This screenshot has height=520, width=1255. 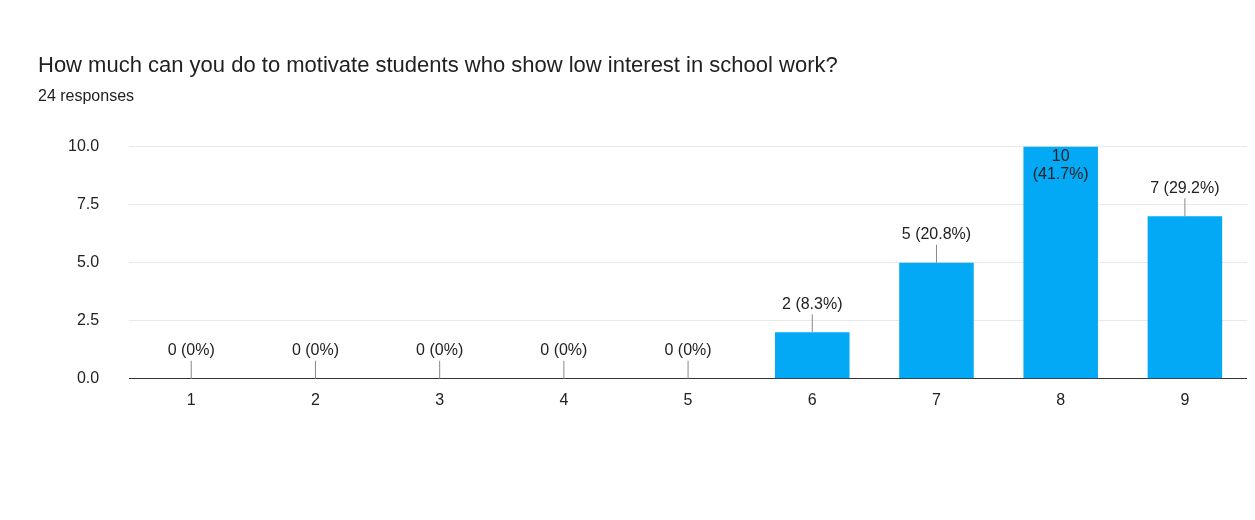 What do you see at coordinates (1185, 187) in the screenshot?
I see `data-label: 7 (29.2%)` at bounding box center [1185, 187].